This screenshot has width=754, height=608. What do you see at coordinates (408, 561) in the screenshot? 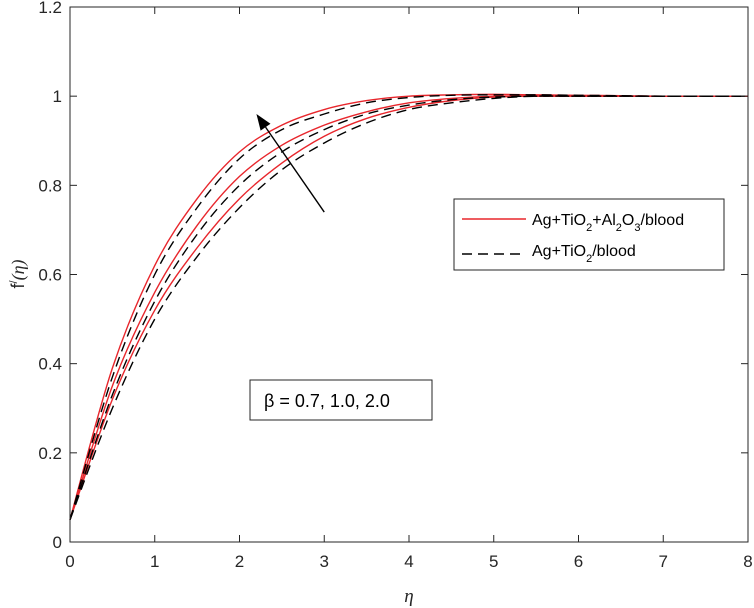
I see `x-tick-label: 4` at bounding box center [408, 561].